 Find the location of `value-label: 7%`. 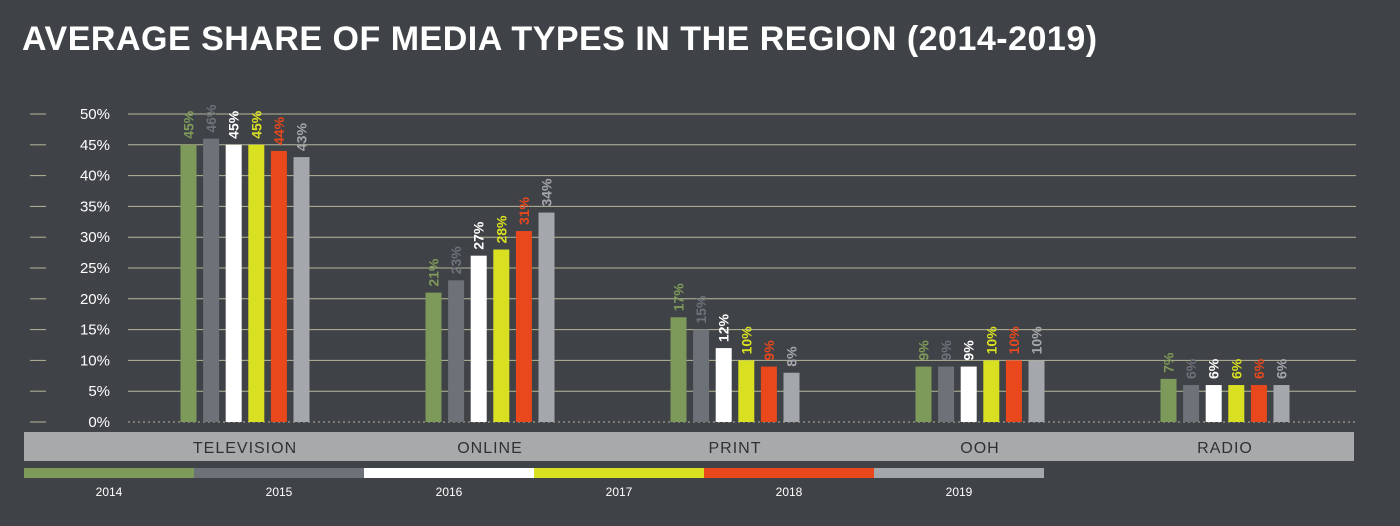

value-label: 7% is located at coordinates (1169, 362).